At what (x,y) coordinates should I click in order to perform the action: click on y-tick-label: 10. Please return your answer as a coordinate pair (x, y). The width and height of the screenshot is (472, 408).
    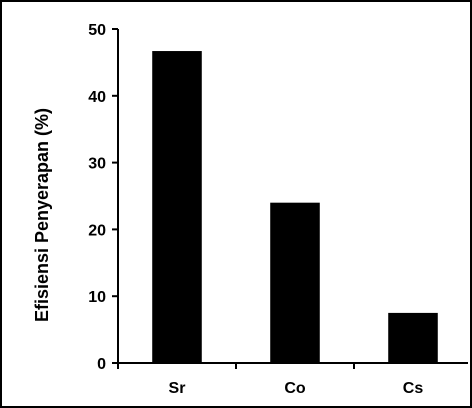
    Looking at the image, I should click on (97, 297).